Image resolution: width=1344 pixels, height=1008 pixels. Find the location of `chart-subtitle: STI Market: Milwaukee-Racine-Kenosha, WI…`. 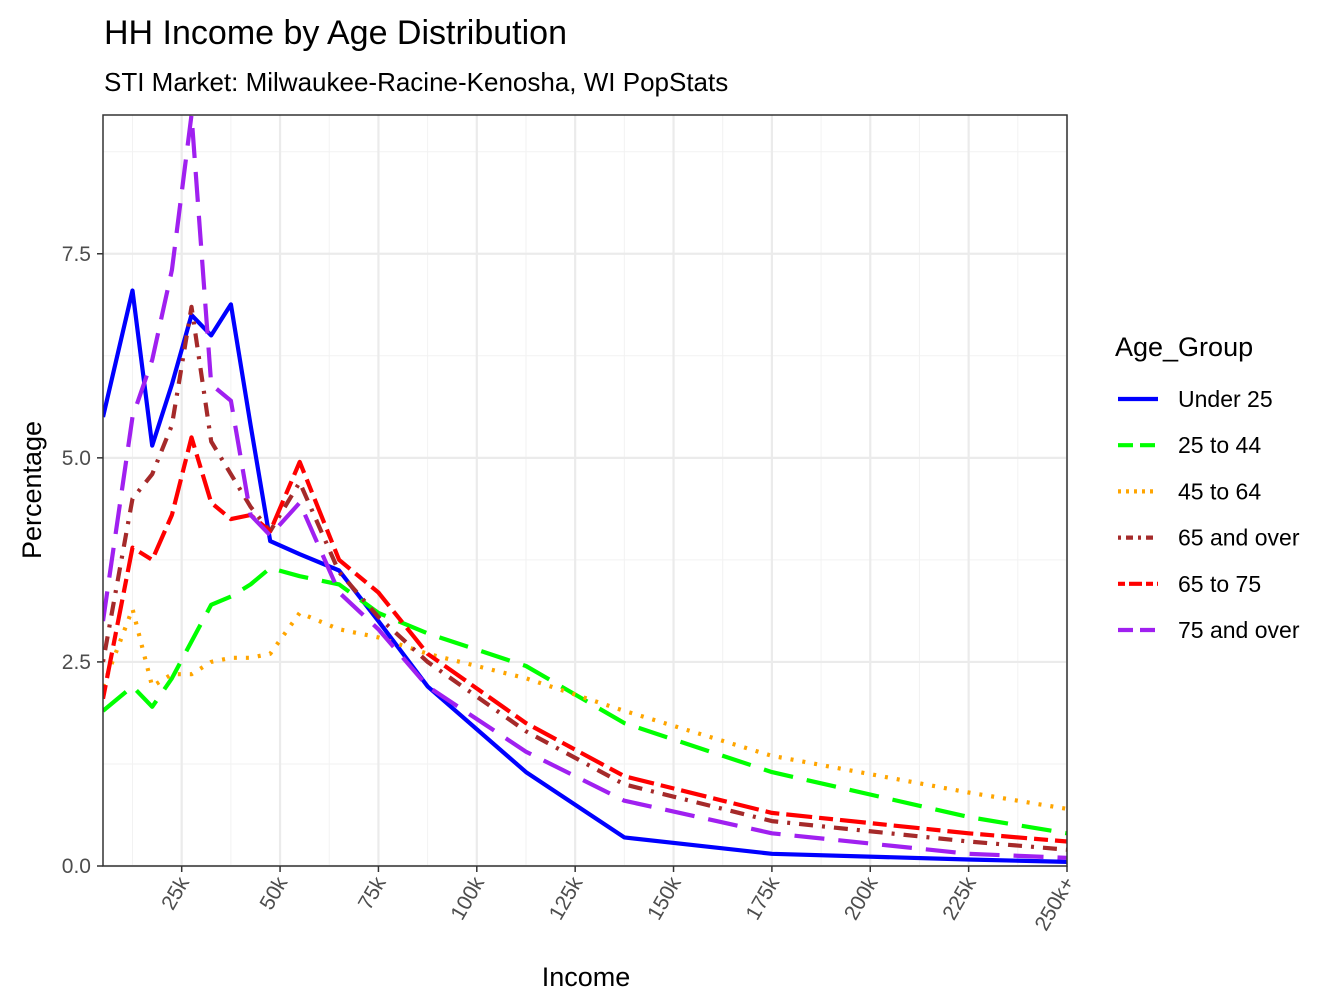

chart-subtitle: STI Market: Milwaukee-Racine-Kenosha, WI… is located at coordinates (416, 82).